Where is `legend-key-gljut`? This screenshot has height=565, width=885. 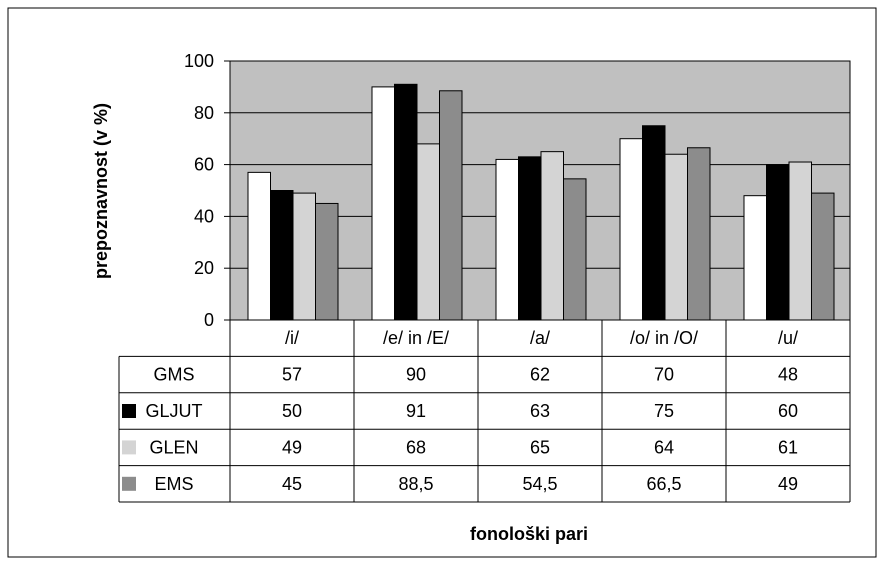 legend-key-gljut is located at coordinates (129, 411).